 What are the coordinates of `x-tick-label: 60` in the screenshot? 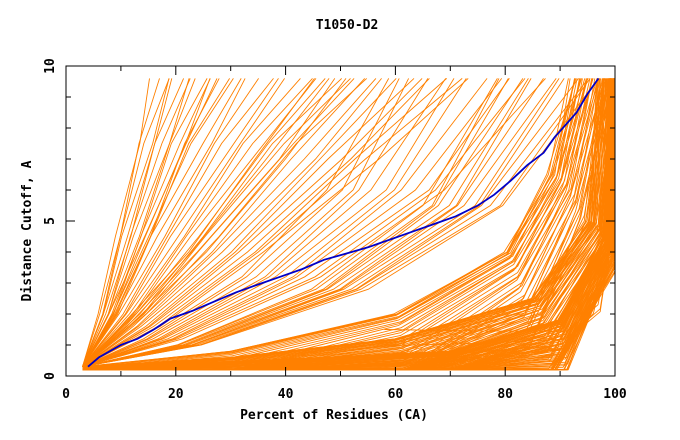 It's located at (396, 394).